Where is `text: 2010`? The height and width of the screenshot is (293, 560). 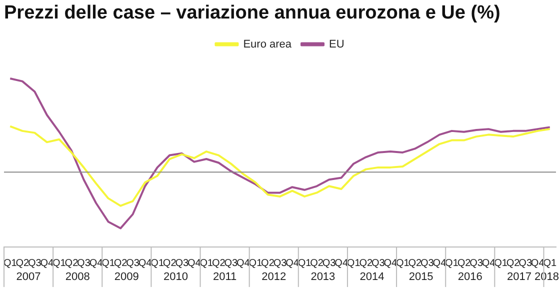 text: 2010 is located at coordinates (175, 277).